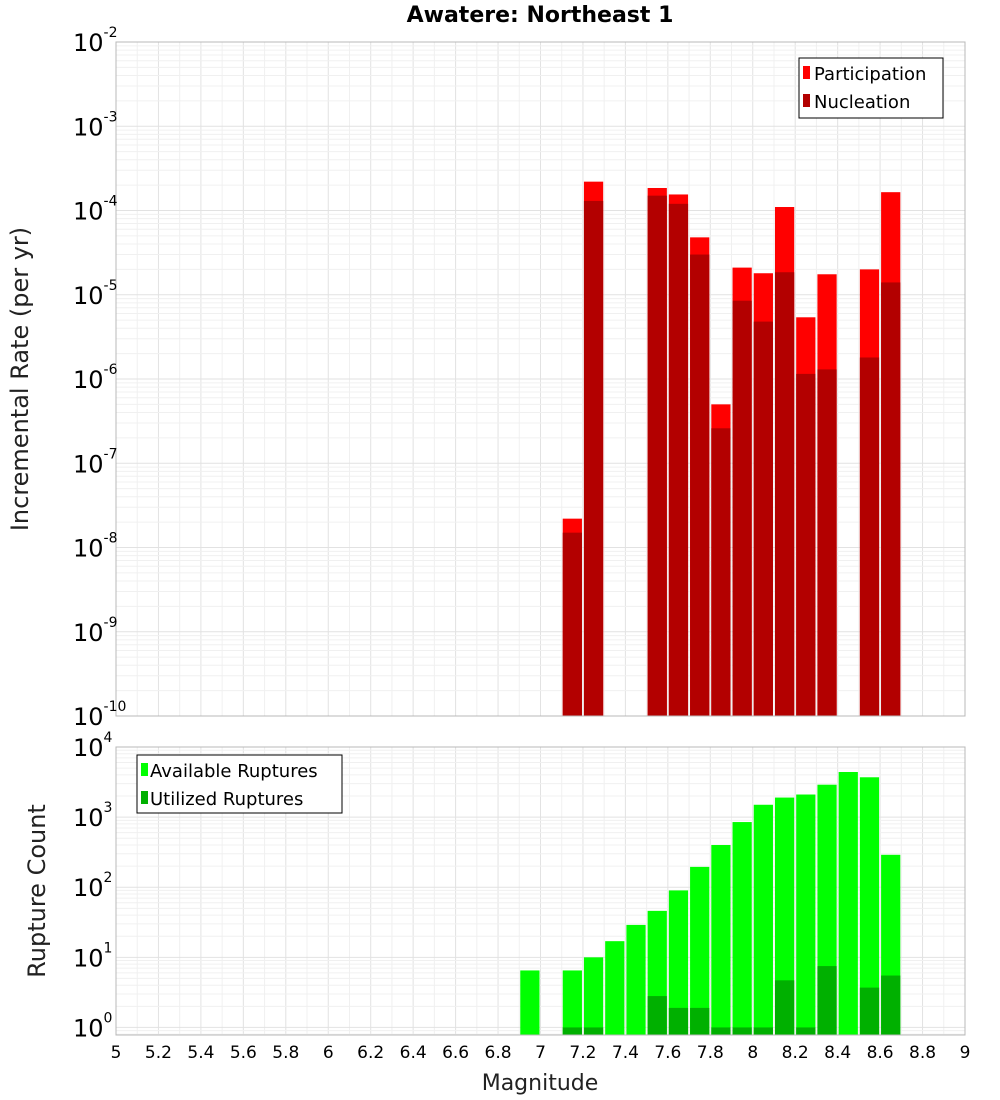  Describe the element at coordinates (965, 1053) in the screenshot. I see `x-tick-label: 9` at that location.